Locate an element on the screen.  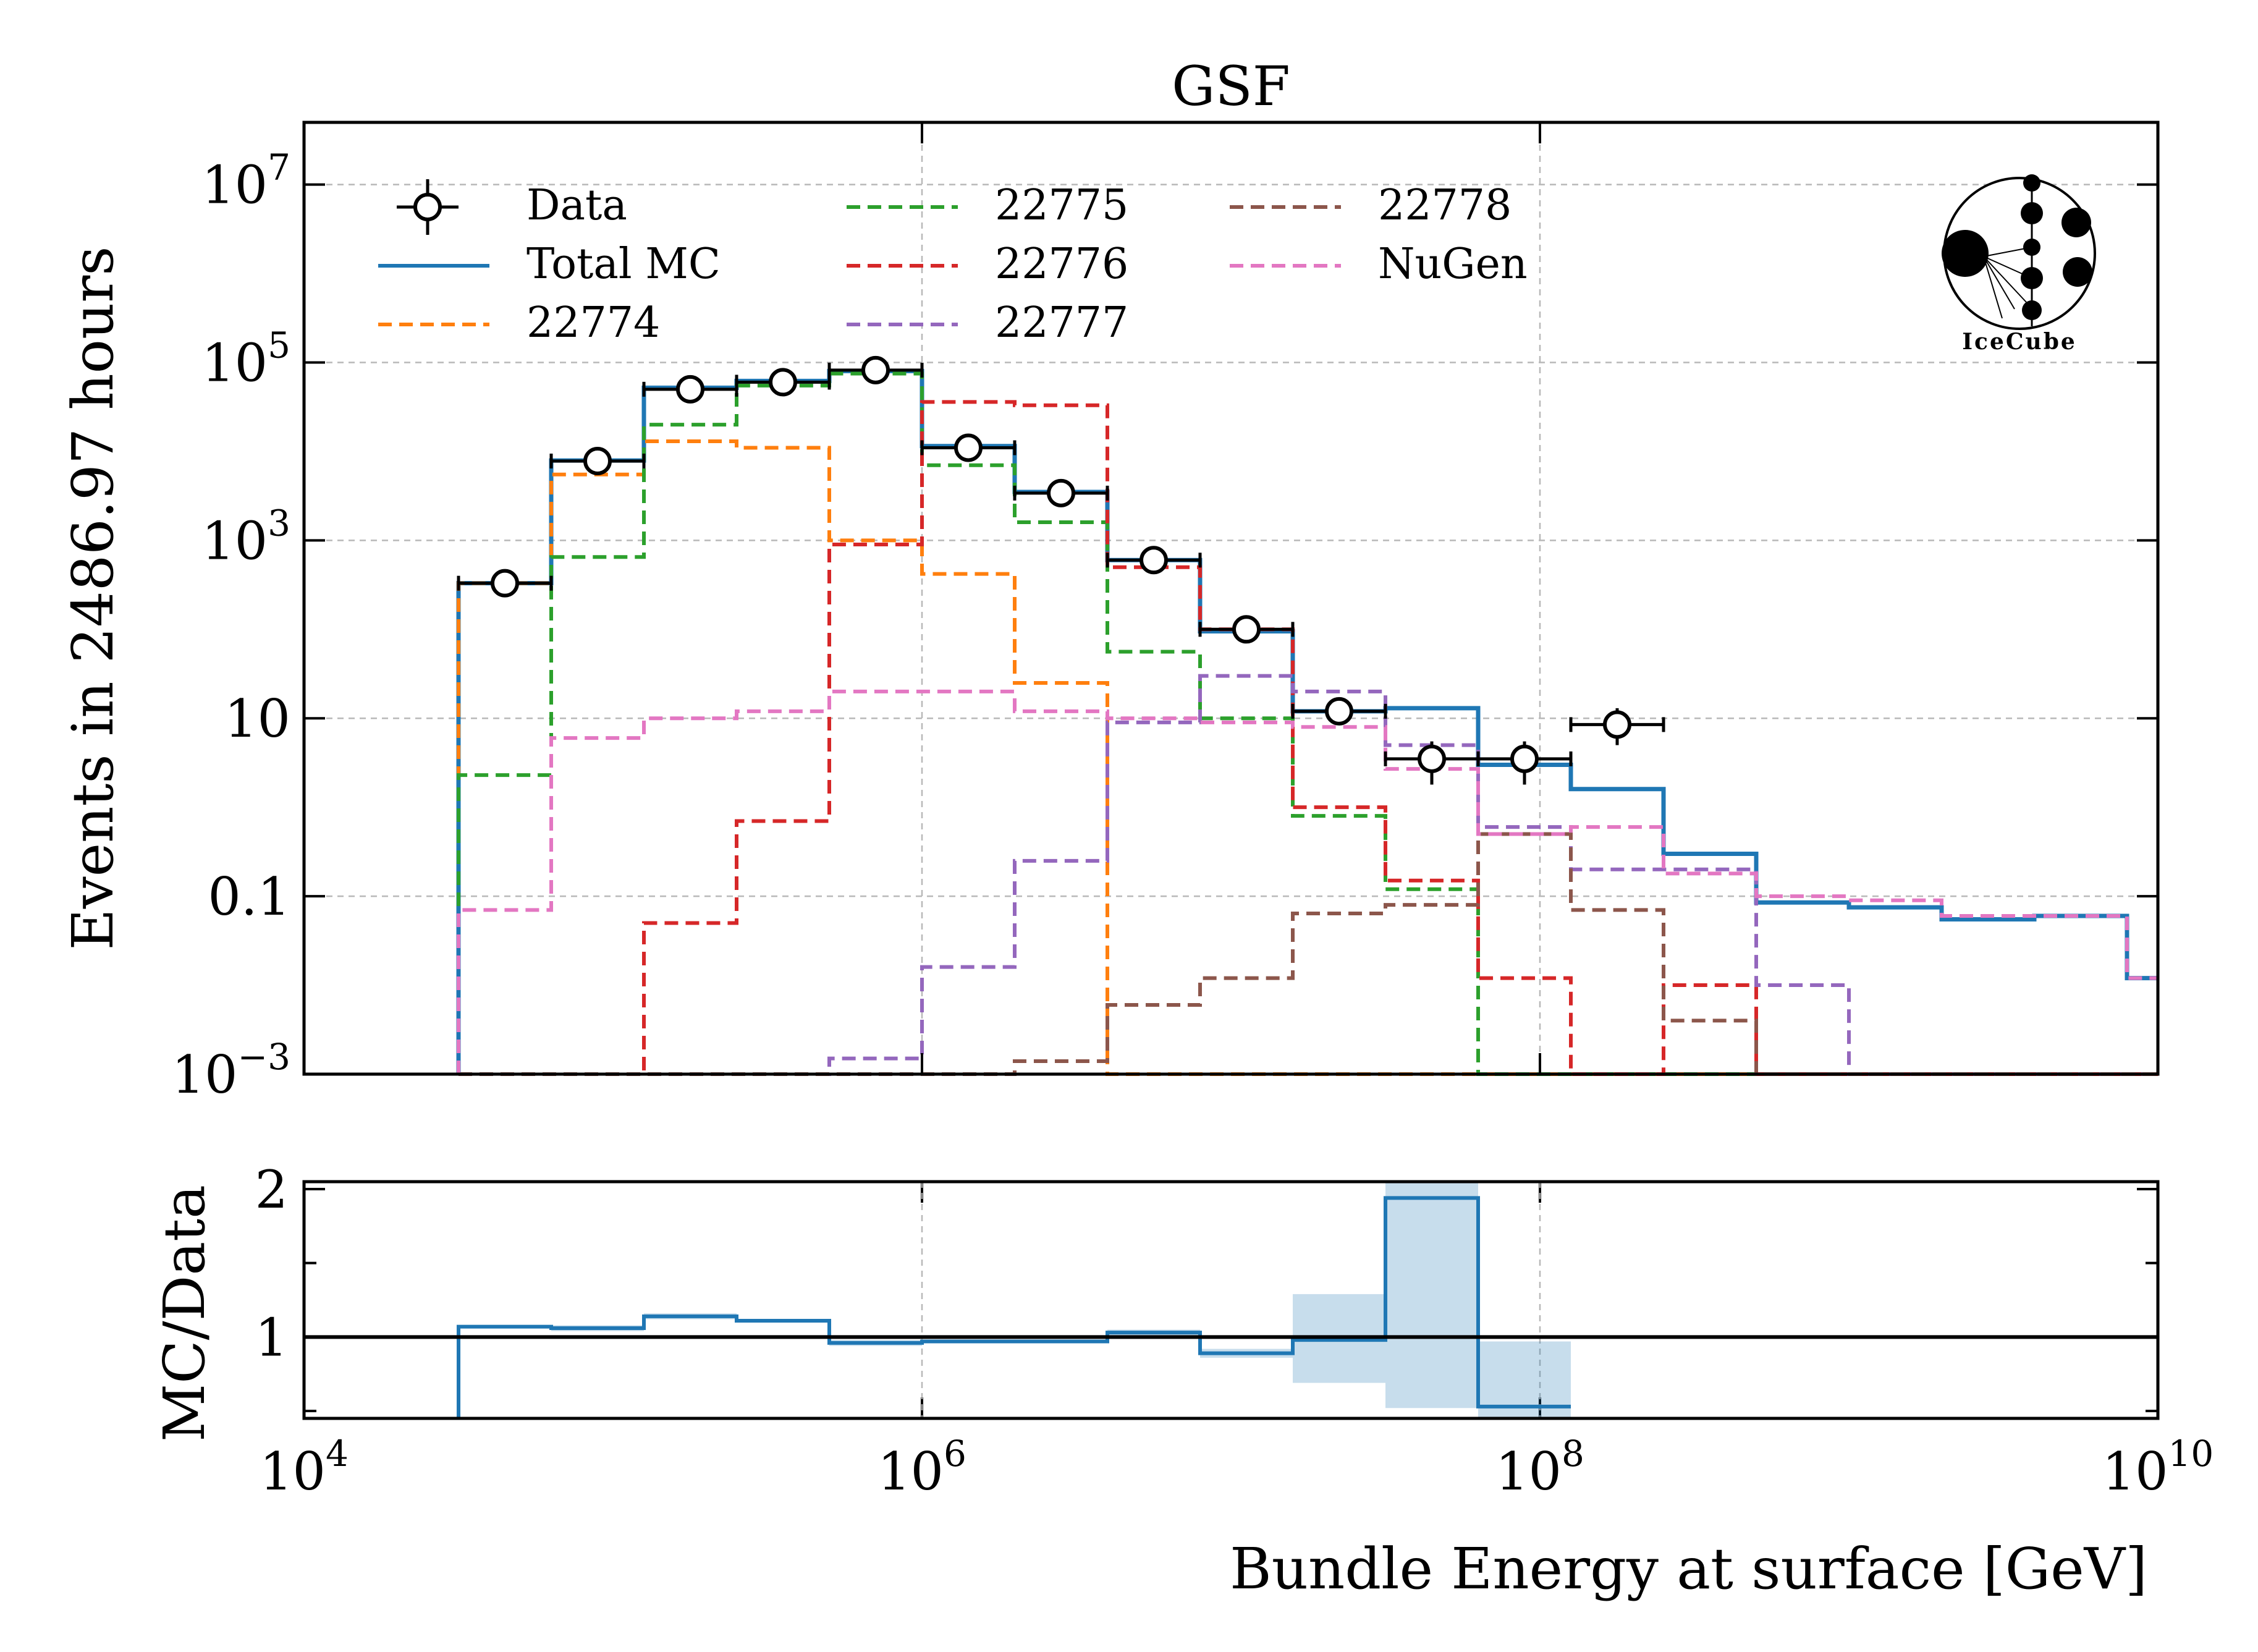
ratio-y-axis-label: MC/Data is located at coordinates (184, 1313).